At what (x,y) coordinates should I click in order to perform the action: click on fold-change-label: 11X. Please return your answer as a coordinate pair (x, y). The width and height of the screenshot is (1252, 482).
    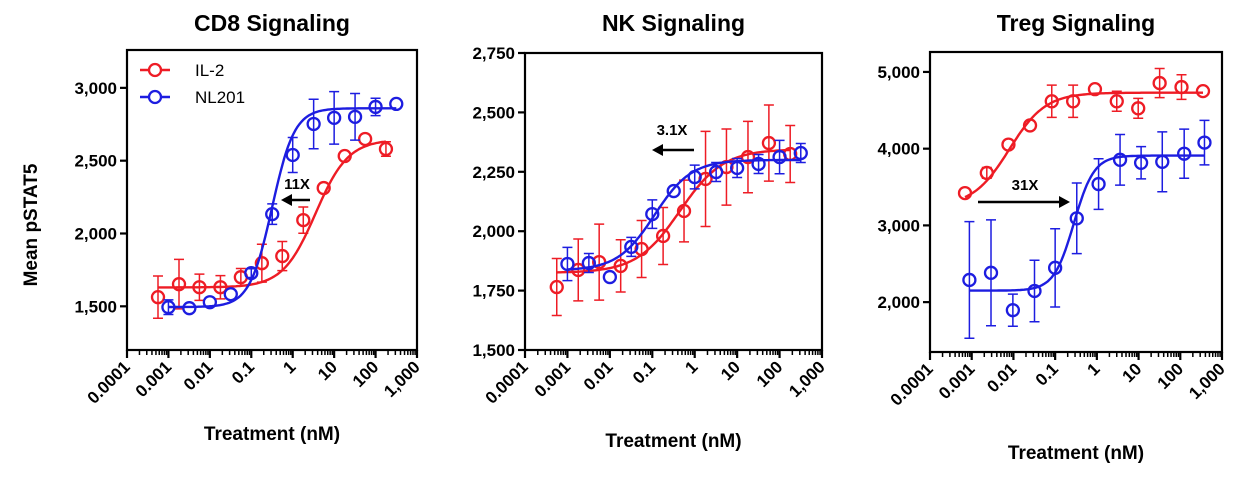
    Looking at the image, I should click on (297, 184).